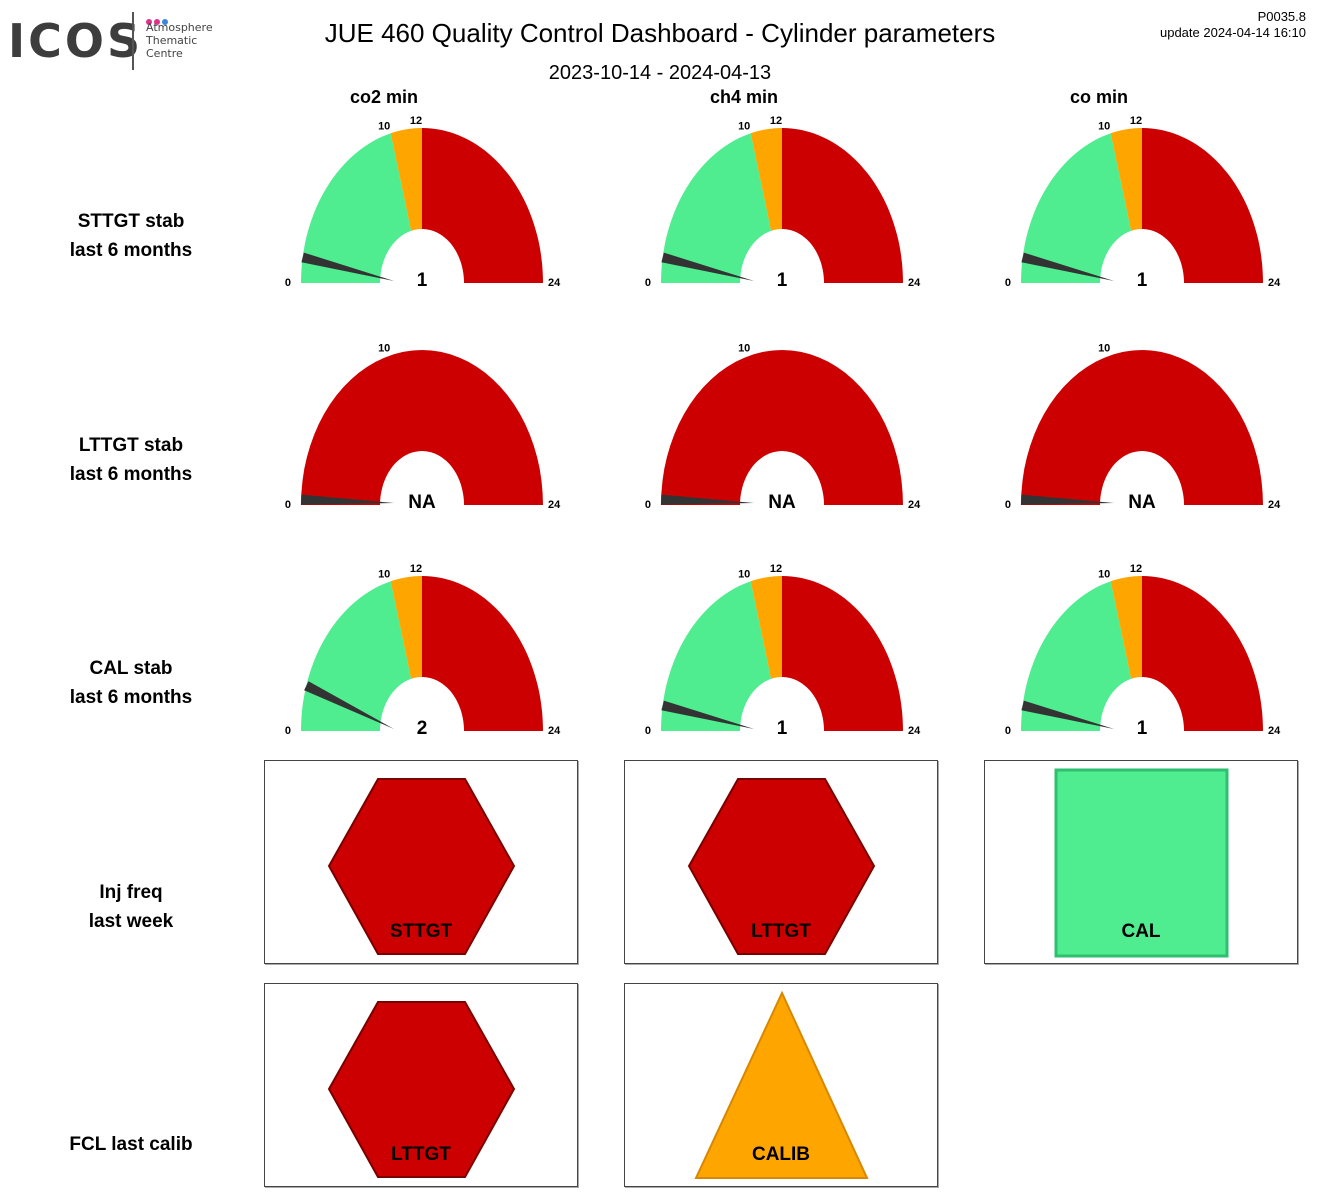  Describe the element at coordinates (660, 73) in the screenshot. I see `date-range: 2023-10-14 - 2024-04-13` at that location.